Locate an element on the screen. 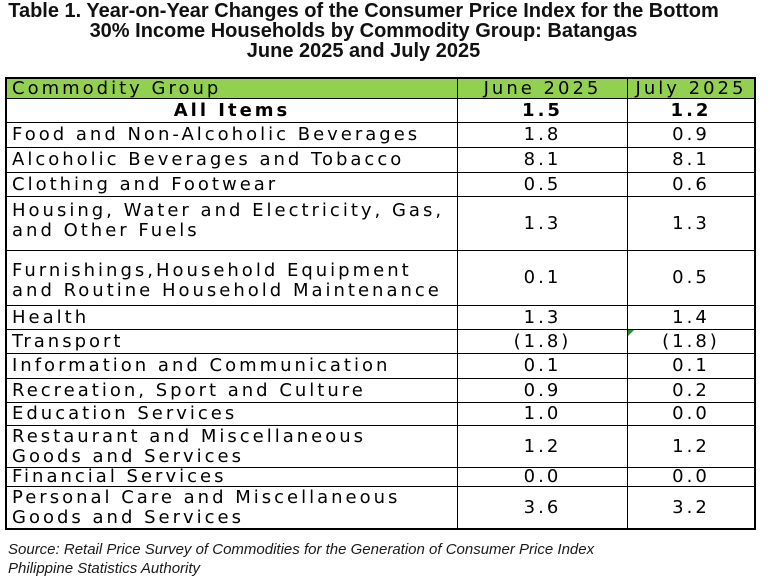 The image size is (773, 579). commodity-group-cell: Clothing and Footwear is located at coordinates (232, 184).